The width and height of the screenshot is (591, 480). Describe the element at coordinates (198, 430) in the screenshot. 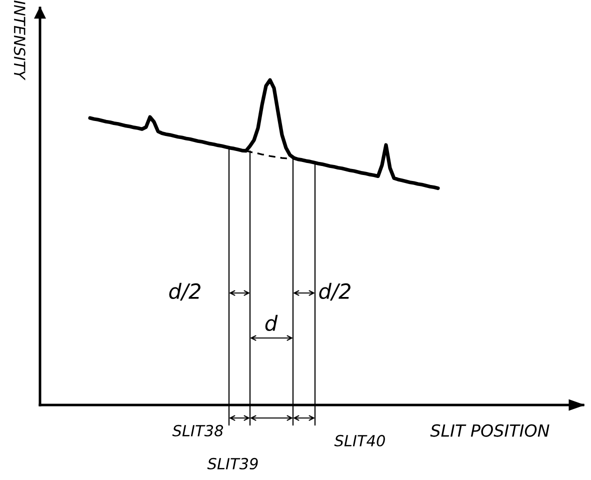

I see `text: SLIT38` at that location.